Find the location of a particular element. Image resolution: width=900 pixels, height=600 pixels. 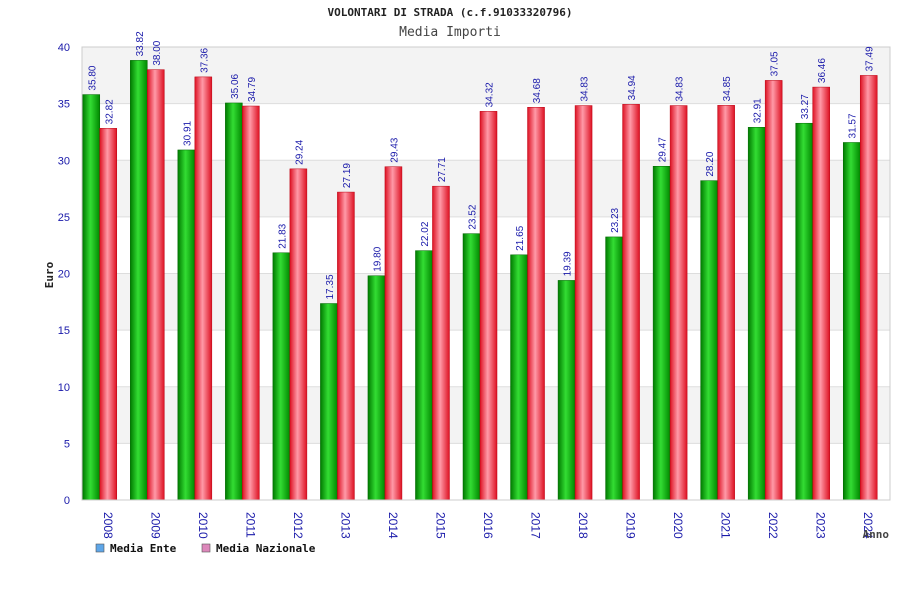

x-tick-label: 2020 is located at coordinates (678, 525).